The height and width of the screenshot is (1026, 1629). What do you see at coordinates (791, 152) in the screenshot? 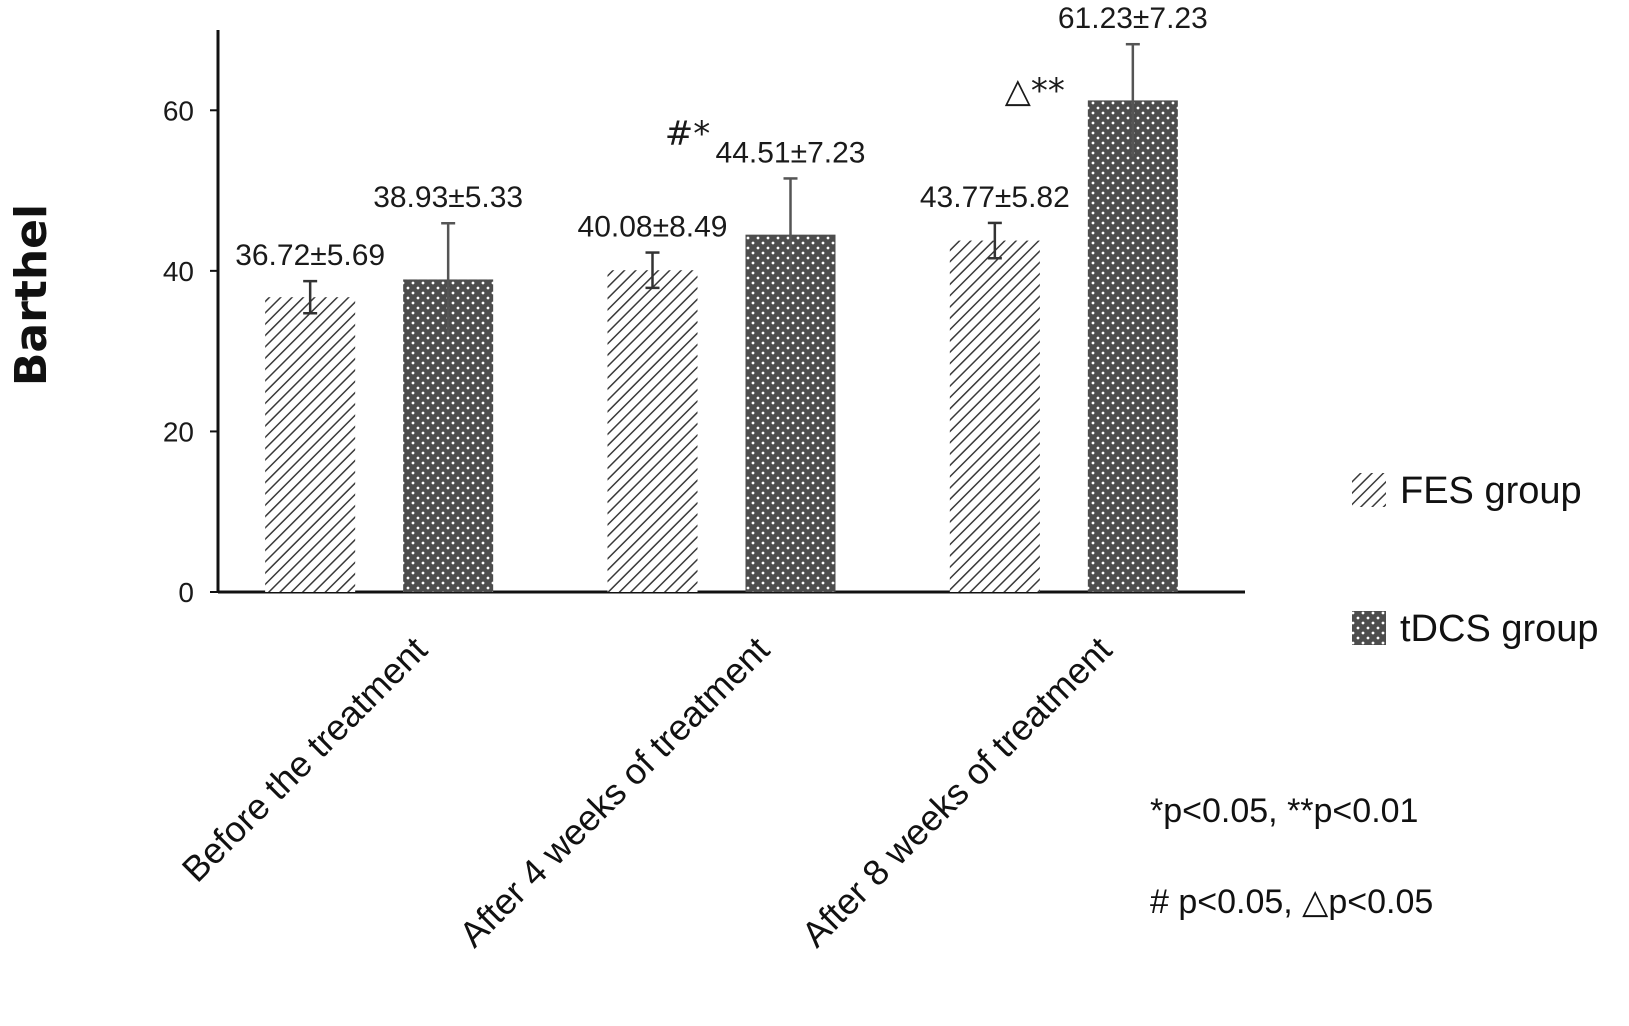
I see `data-label: 44.51±7.23` at bounding box center [791, 152].